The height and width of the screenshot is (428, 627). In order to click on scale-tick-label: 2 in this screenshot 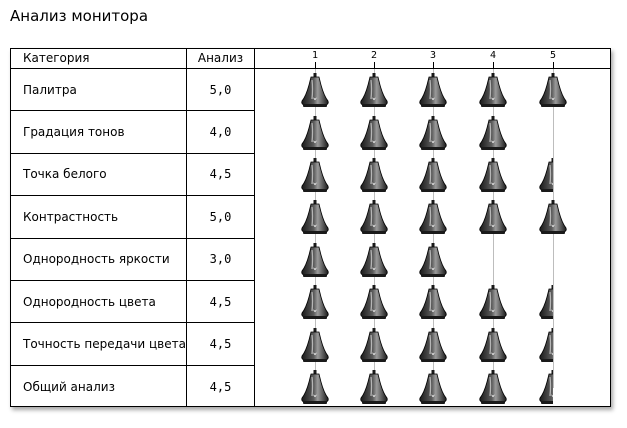, I will do `click(374, 55)`.